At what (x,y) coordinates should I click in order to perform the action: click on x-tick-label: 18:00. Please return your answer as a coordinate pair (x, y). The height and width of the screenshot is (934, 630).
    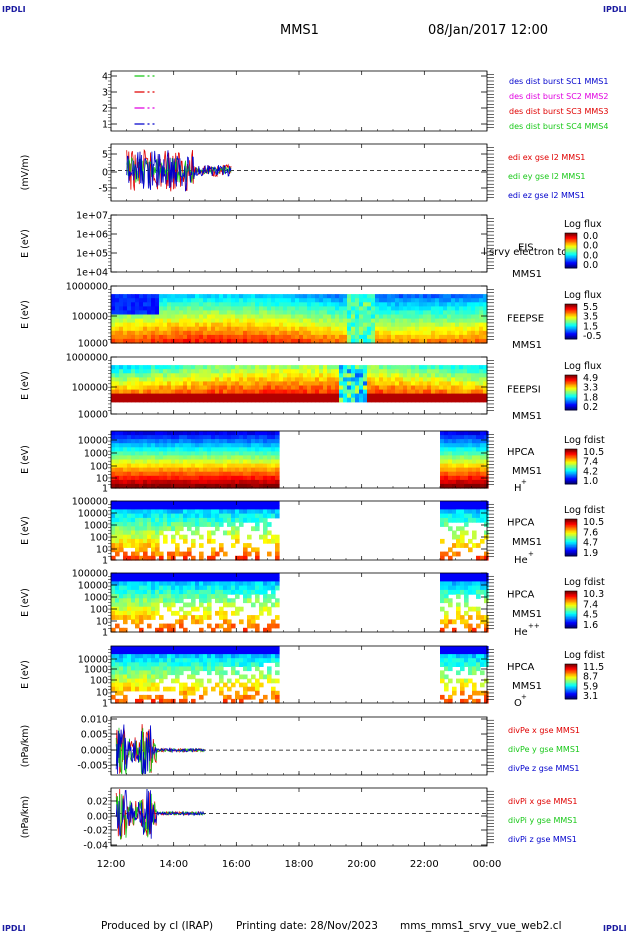
    Looking at the image, I should click on (299, 864).